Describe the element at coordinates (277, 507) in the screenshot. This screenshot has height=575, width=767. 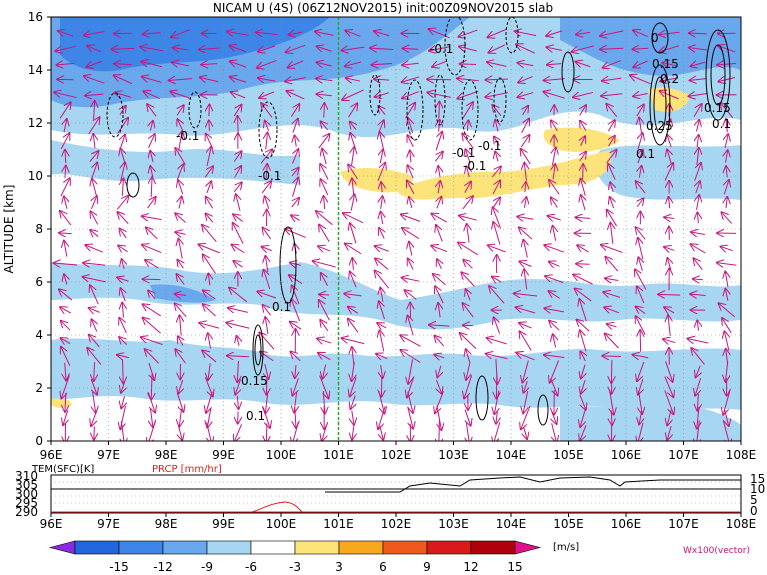
I see `prcp-line` at that location.